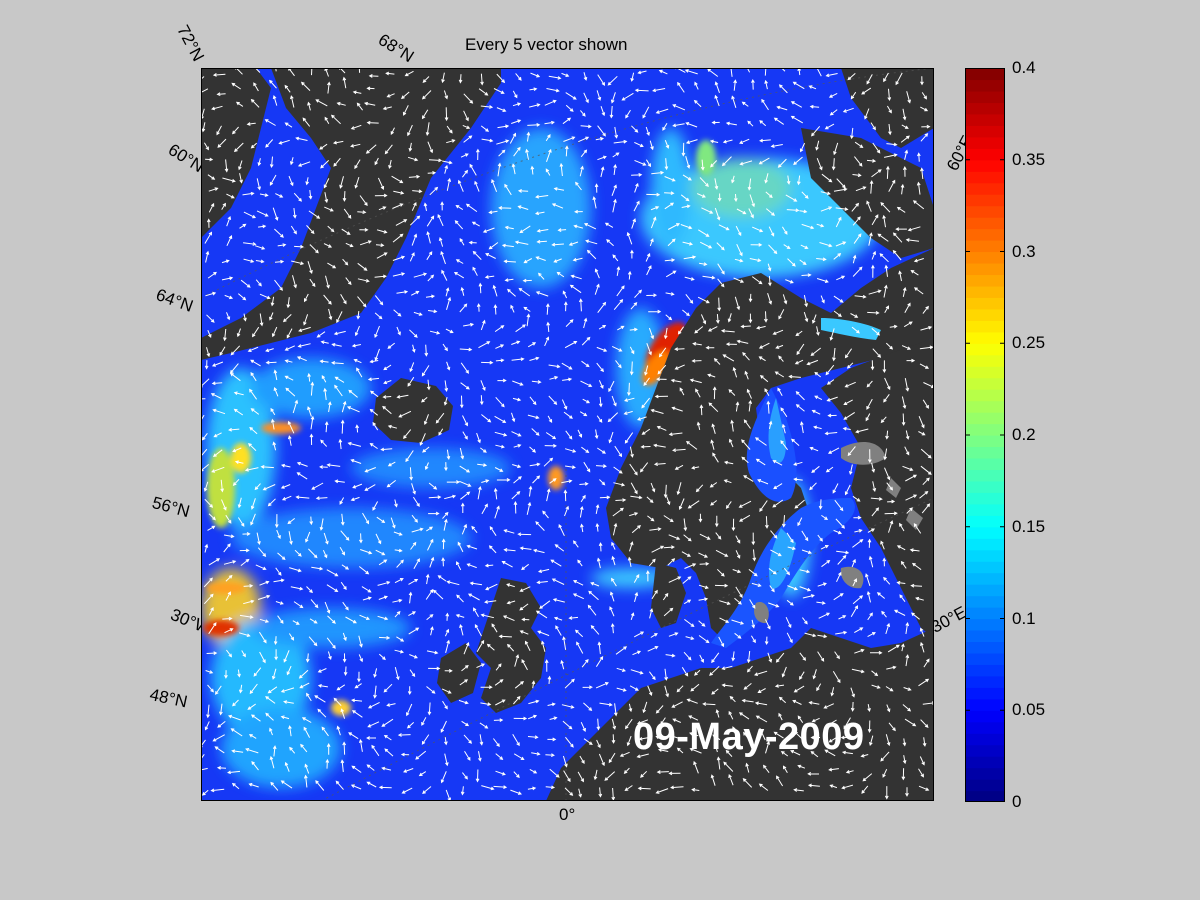 This screenshot has height=900, width=1200. What do you see at coordinates (171, 507) in the screenshot?
I see `lat-label-56n: 56°N` at bounding box center [171, 507].